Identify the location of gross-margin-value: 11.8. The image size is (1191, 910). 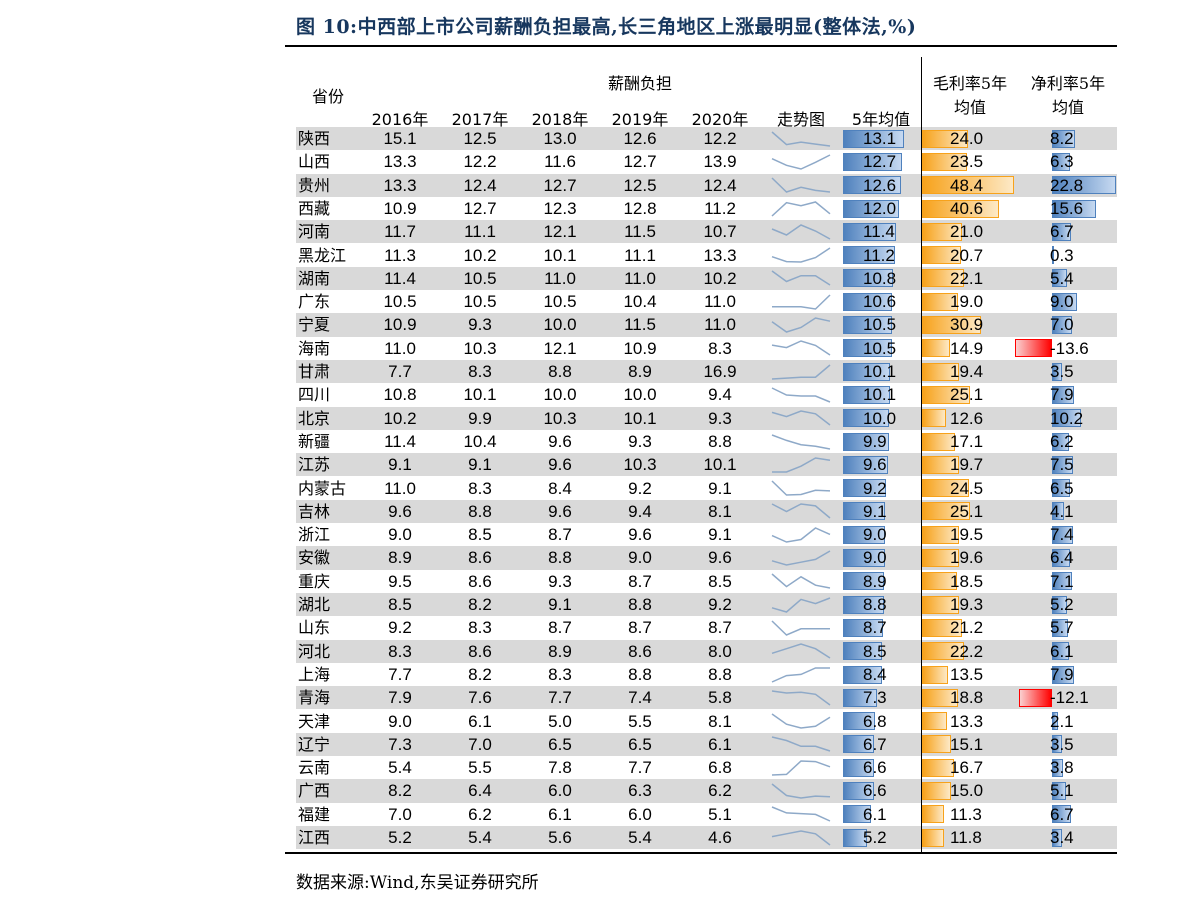
(966, 837).